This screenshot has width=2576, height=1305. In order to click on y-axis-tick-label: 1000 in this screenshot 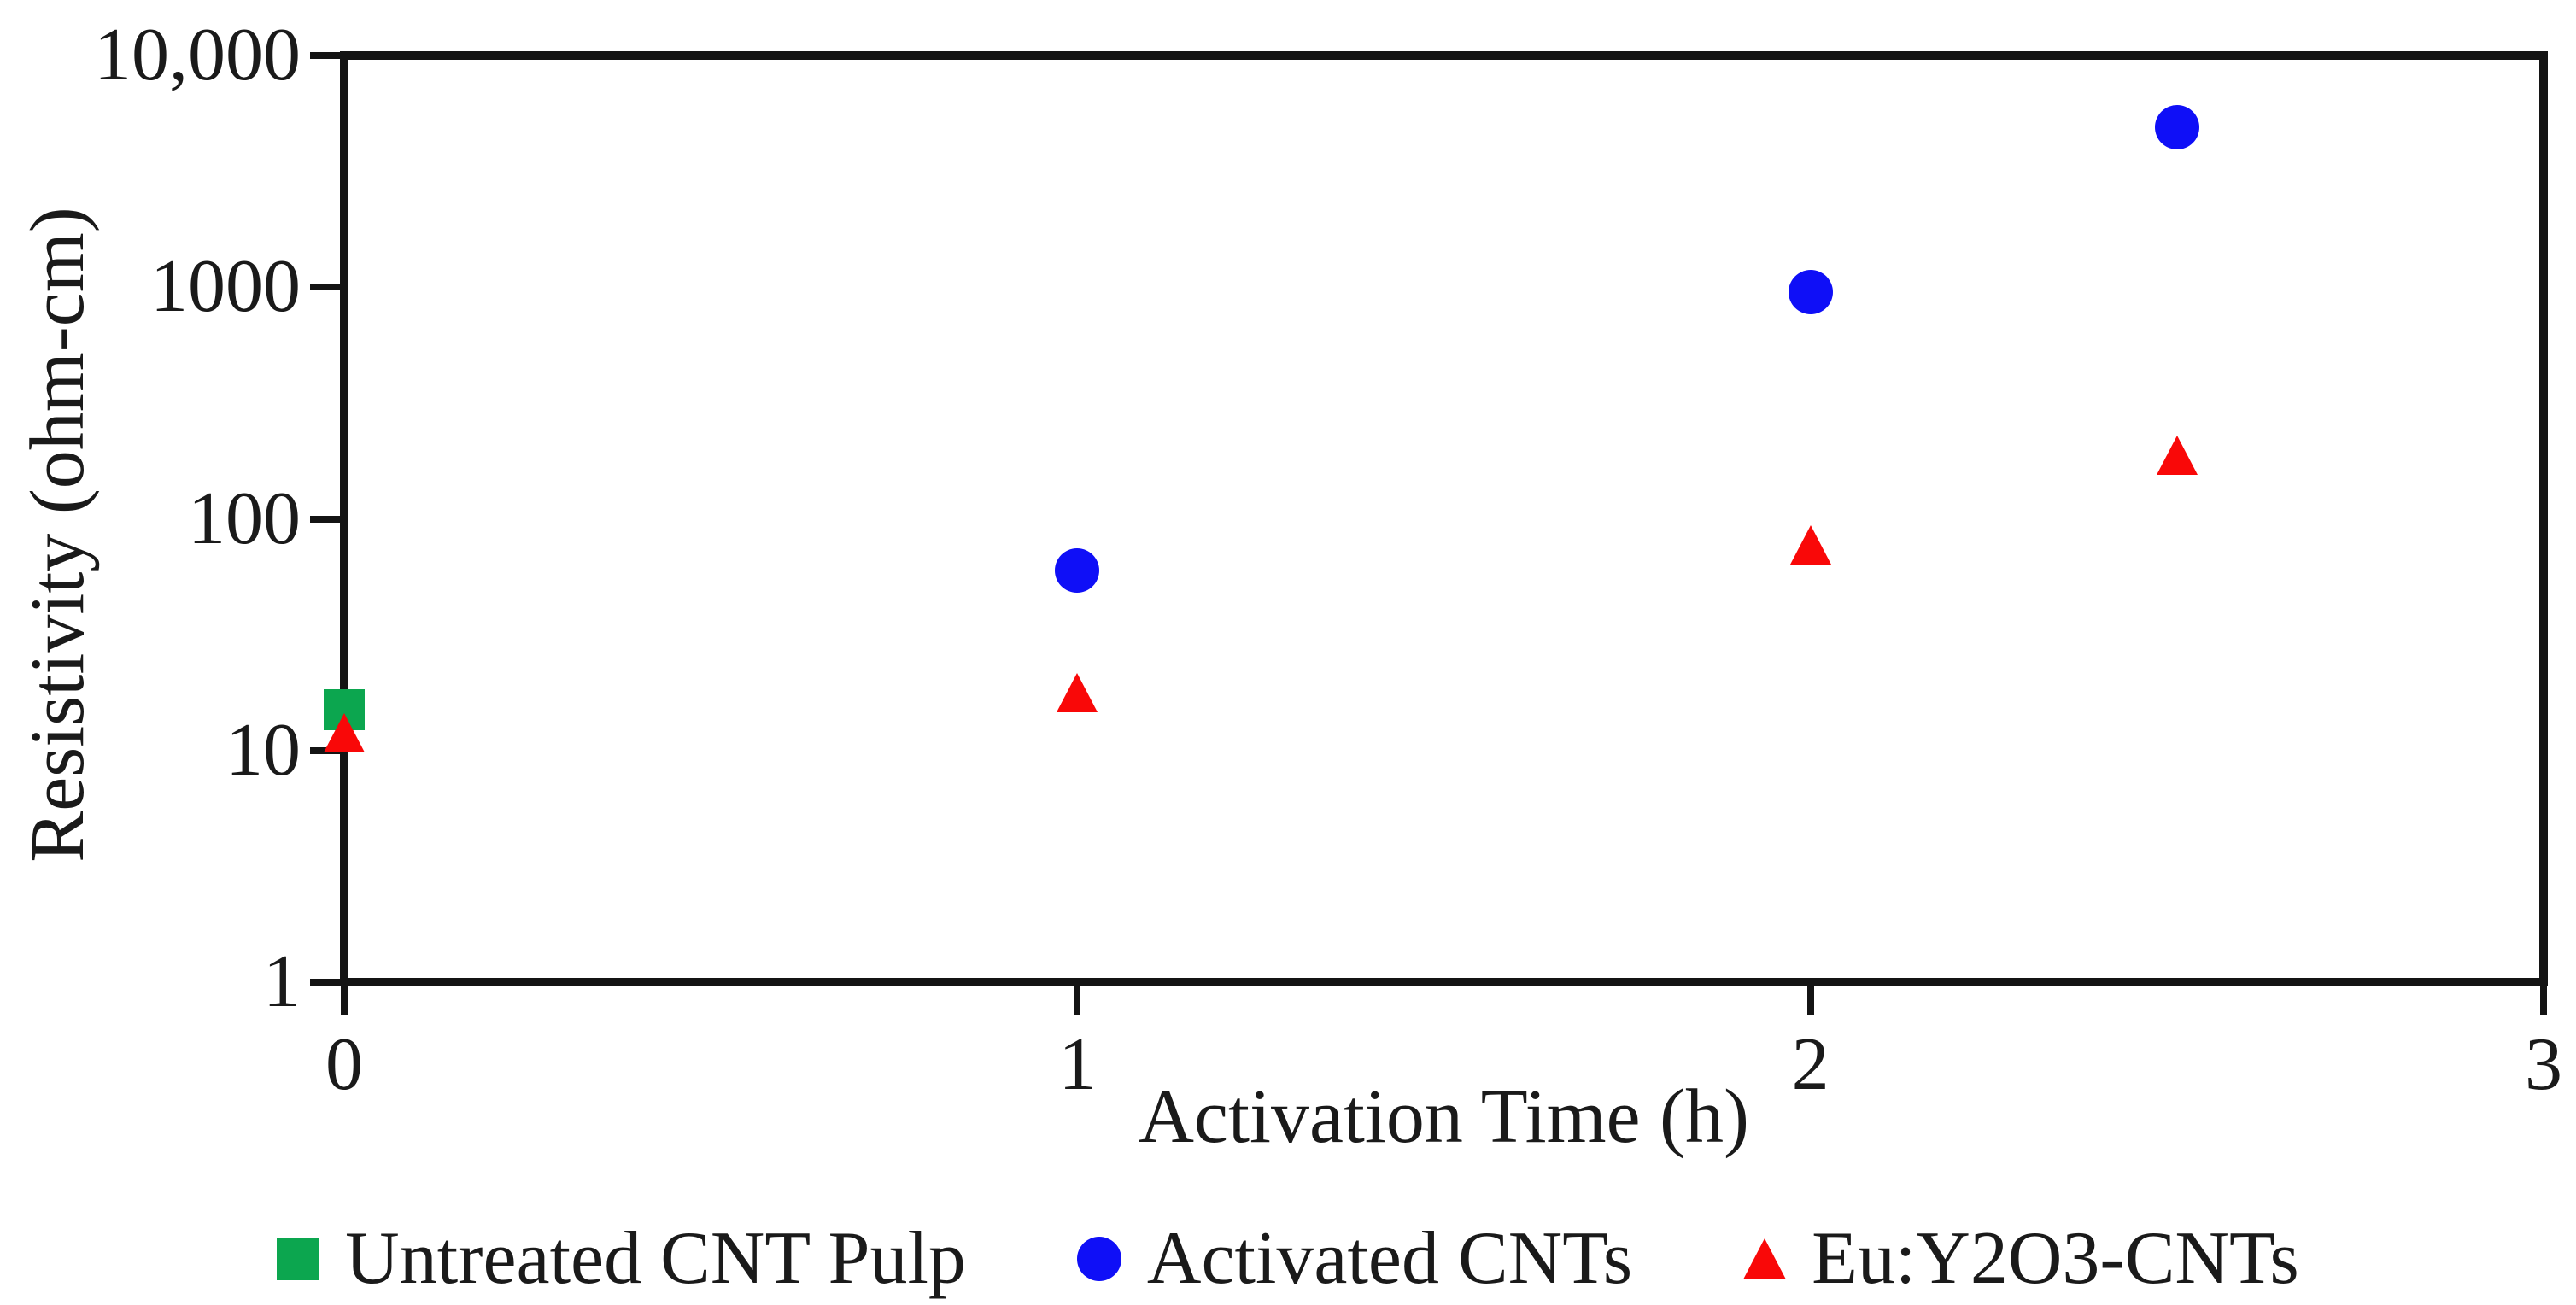, I will do `click(225, 287)`.